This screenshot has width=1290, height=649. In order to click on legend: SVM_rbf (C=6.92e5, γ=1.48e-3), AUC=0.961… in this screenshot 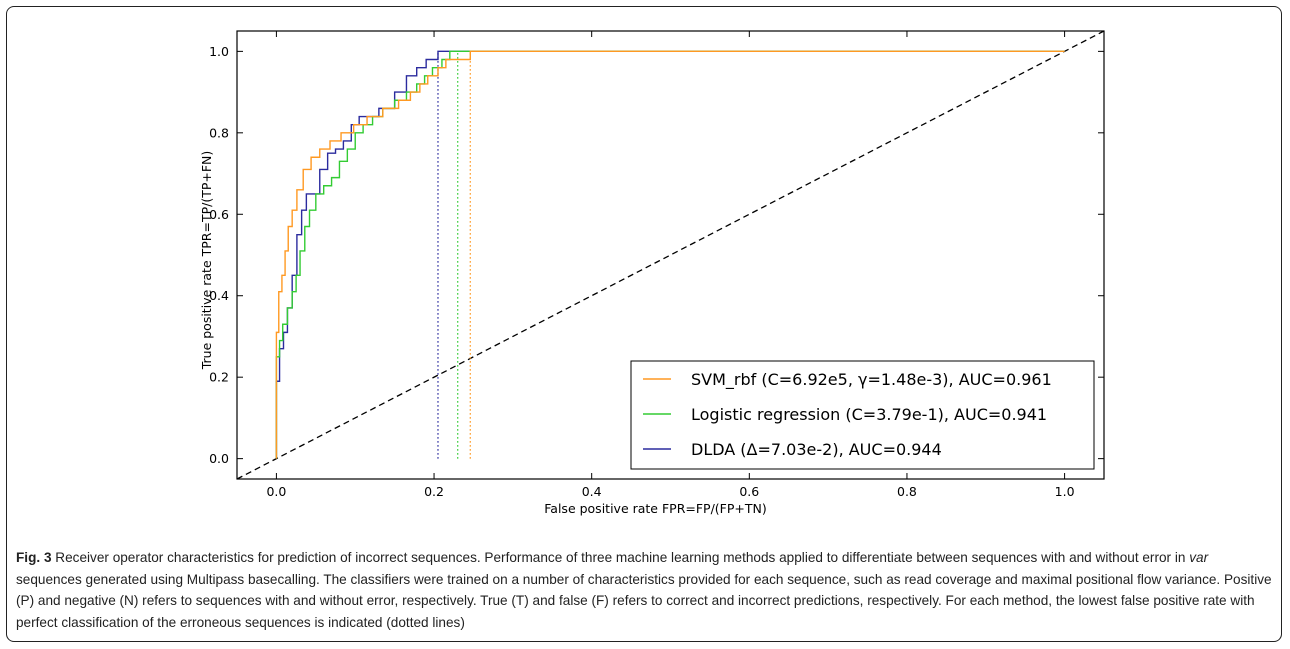, I will do `click(862, 415)`.